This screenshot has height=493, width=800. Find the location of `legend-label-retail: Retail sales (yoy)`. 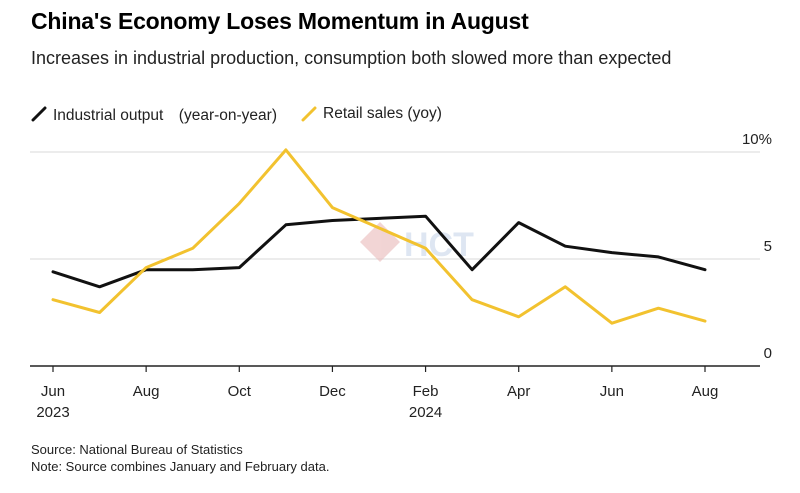

legend-label-retail: Retail sales (yoy) is located at coordinates (382, 113).